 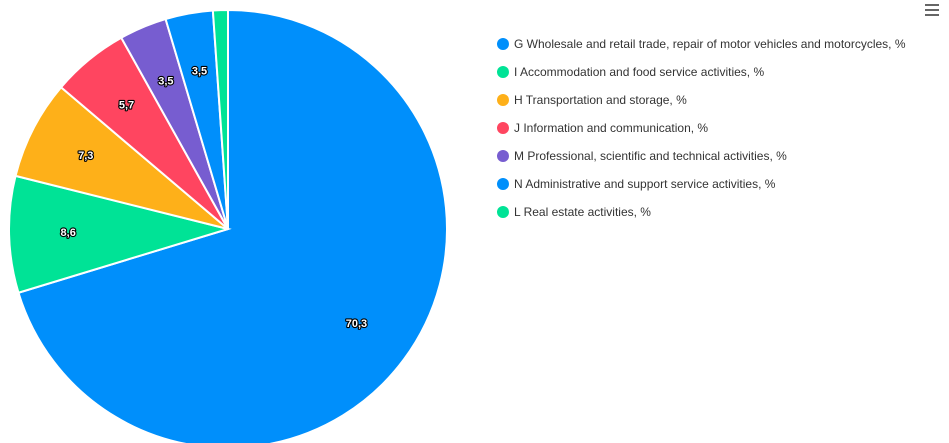 I want to click on data-label-1: 70,3, so click(x=356, y=324).